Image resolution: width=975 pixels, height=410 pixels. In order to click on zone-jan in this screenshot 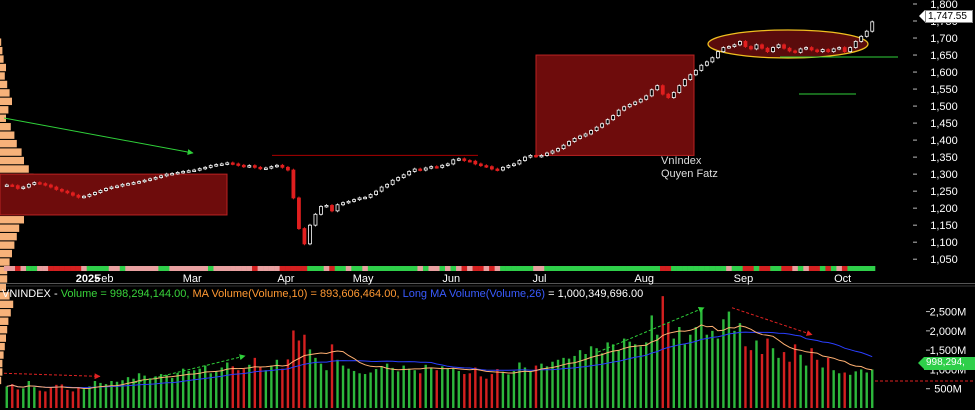, I will do `click(114, 194)`.